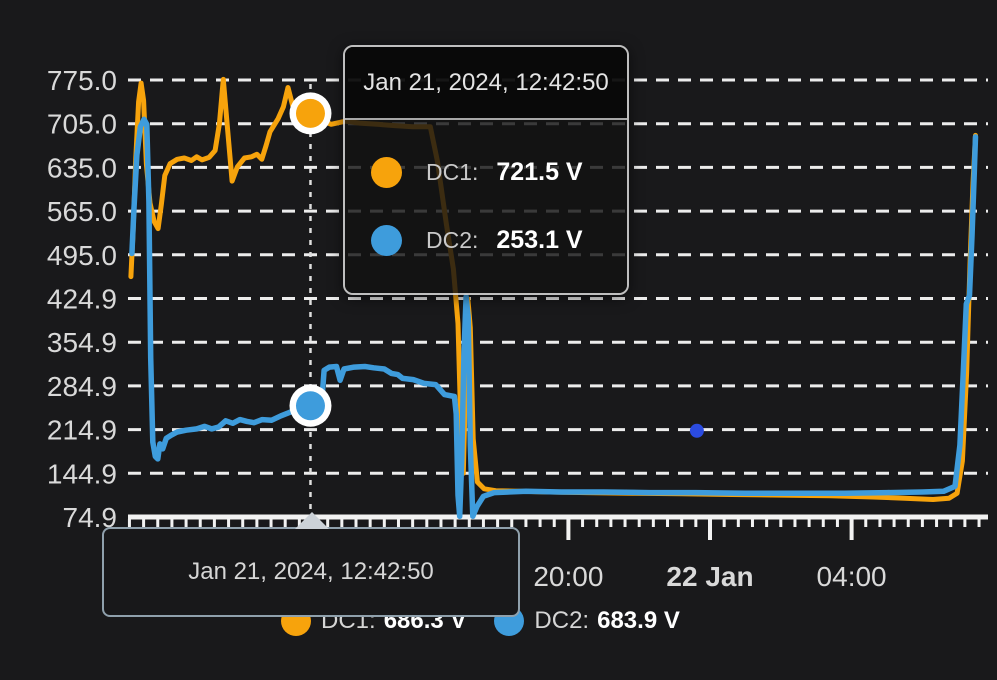  What do you see at coordinates (82, 430) in the screenshot?
I see `y-axis-label: 214.9` at bounding box center [82, 430].